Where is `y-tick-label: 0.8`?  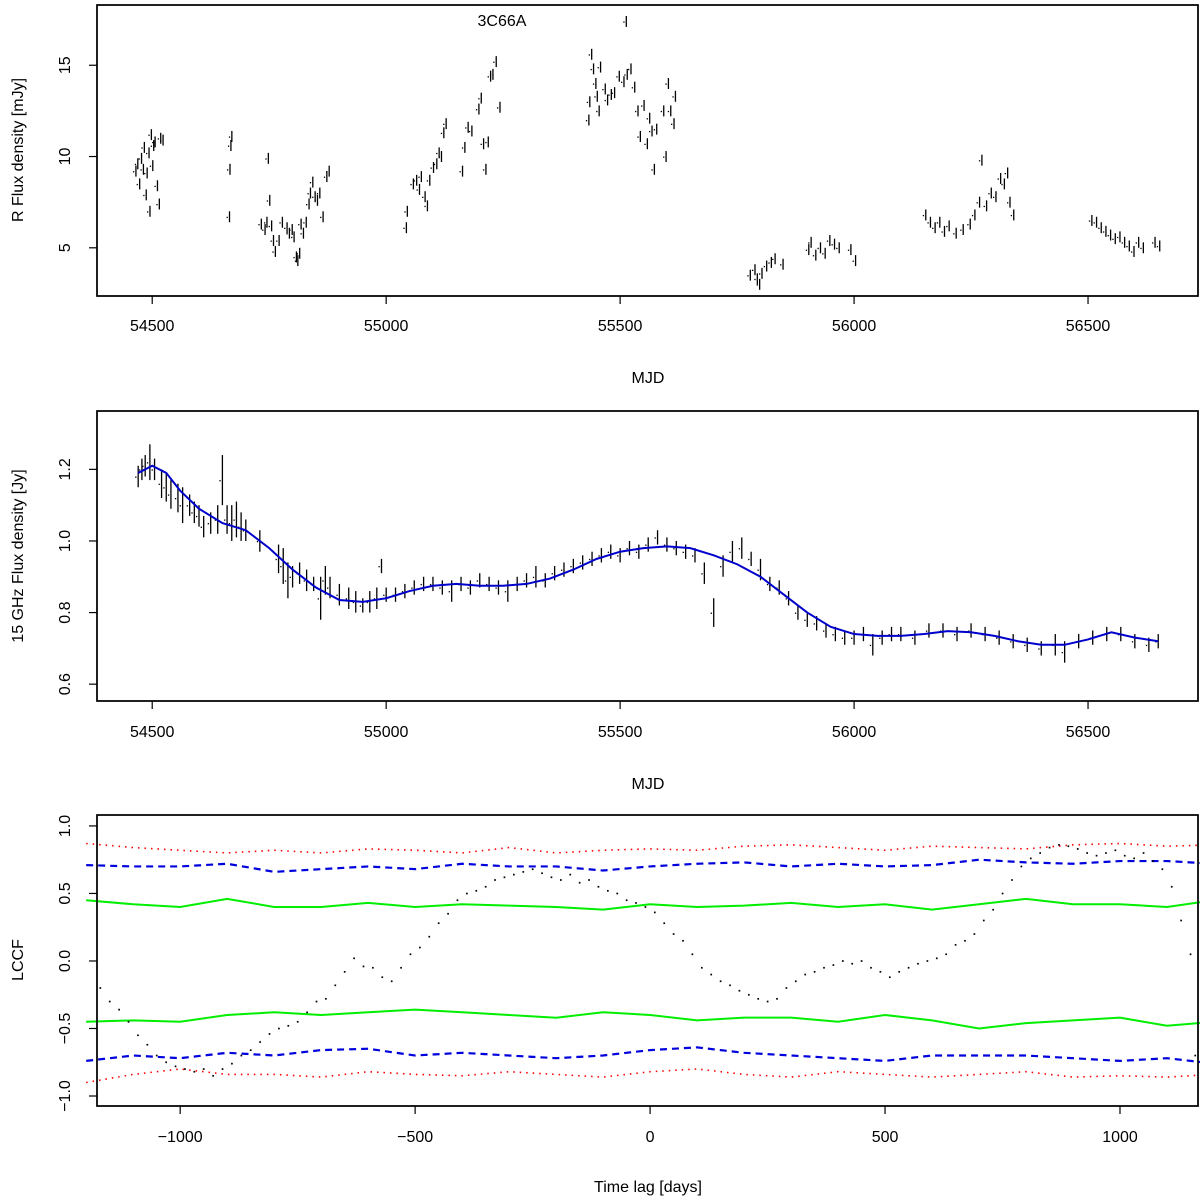
y-tick-label: 0.8 is located at coordinates (65, 612).